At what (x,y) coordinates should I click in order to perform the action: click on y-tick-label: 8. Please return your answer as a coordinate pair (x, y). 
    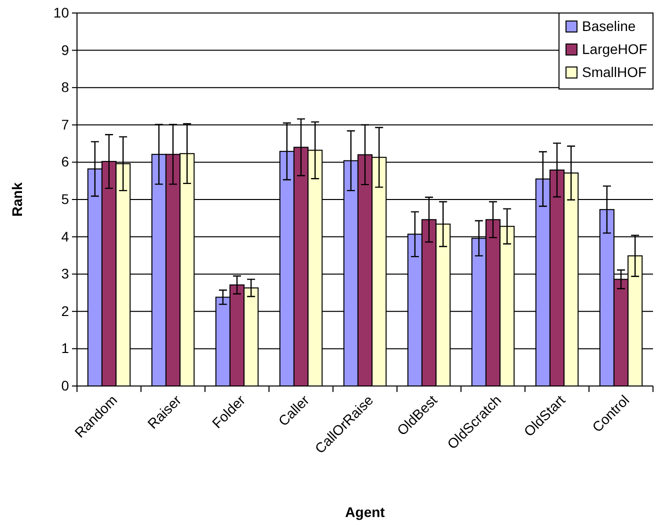
    Looking at the image, I should click on (65, 87).